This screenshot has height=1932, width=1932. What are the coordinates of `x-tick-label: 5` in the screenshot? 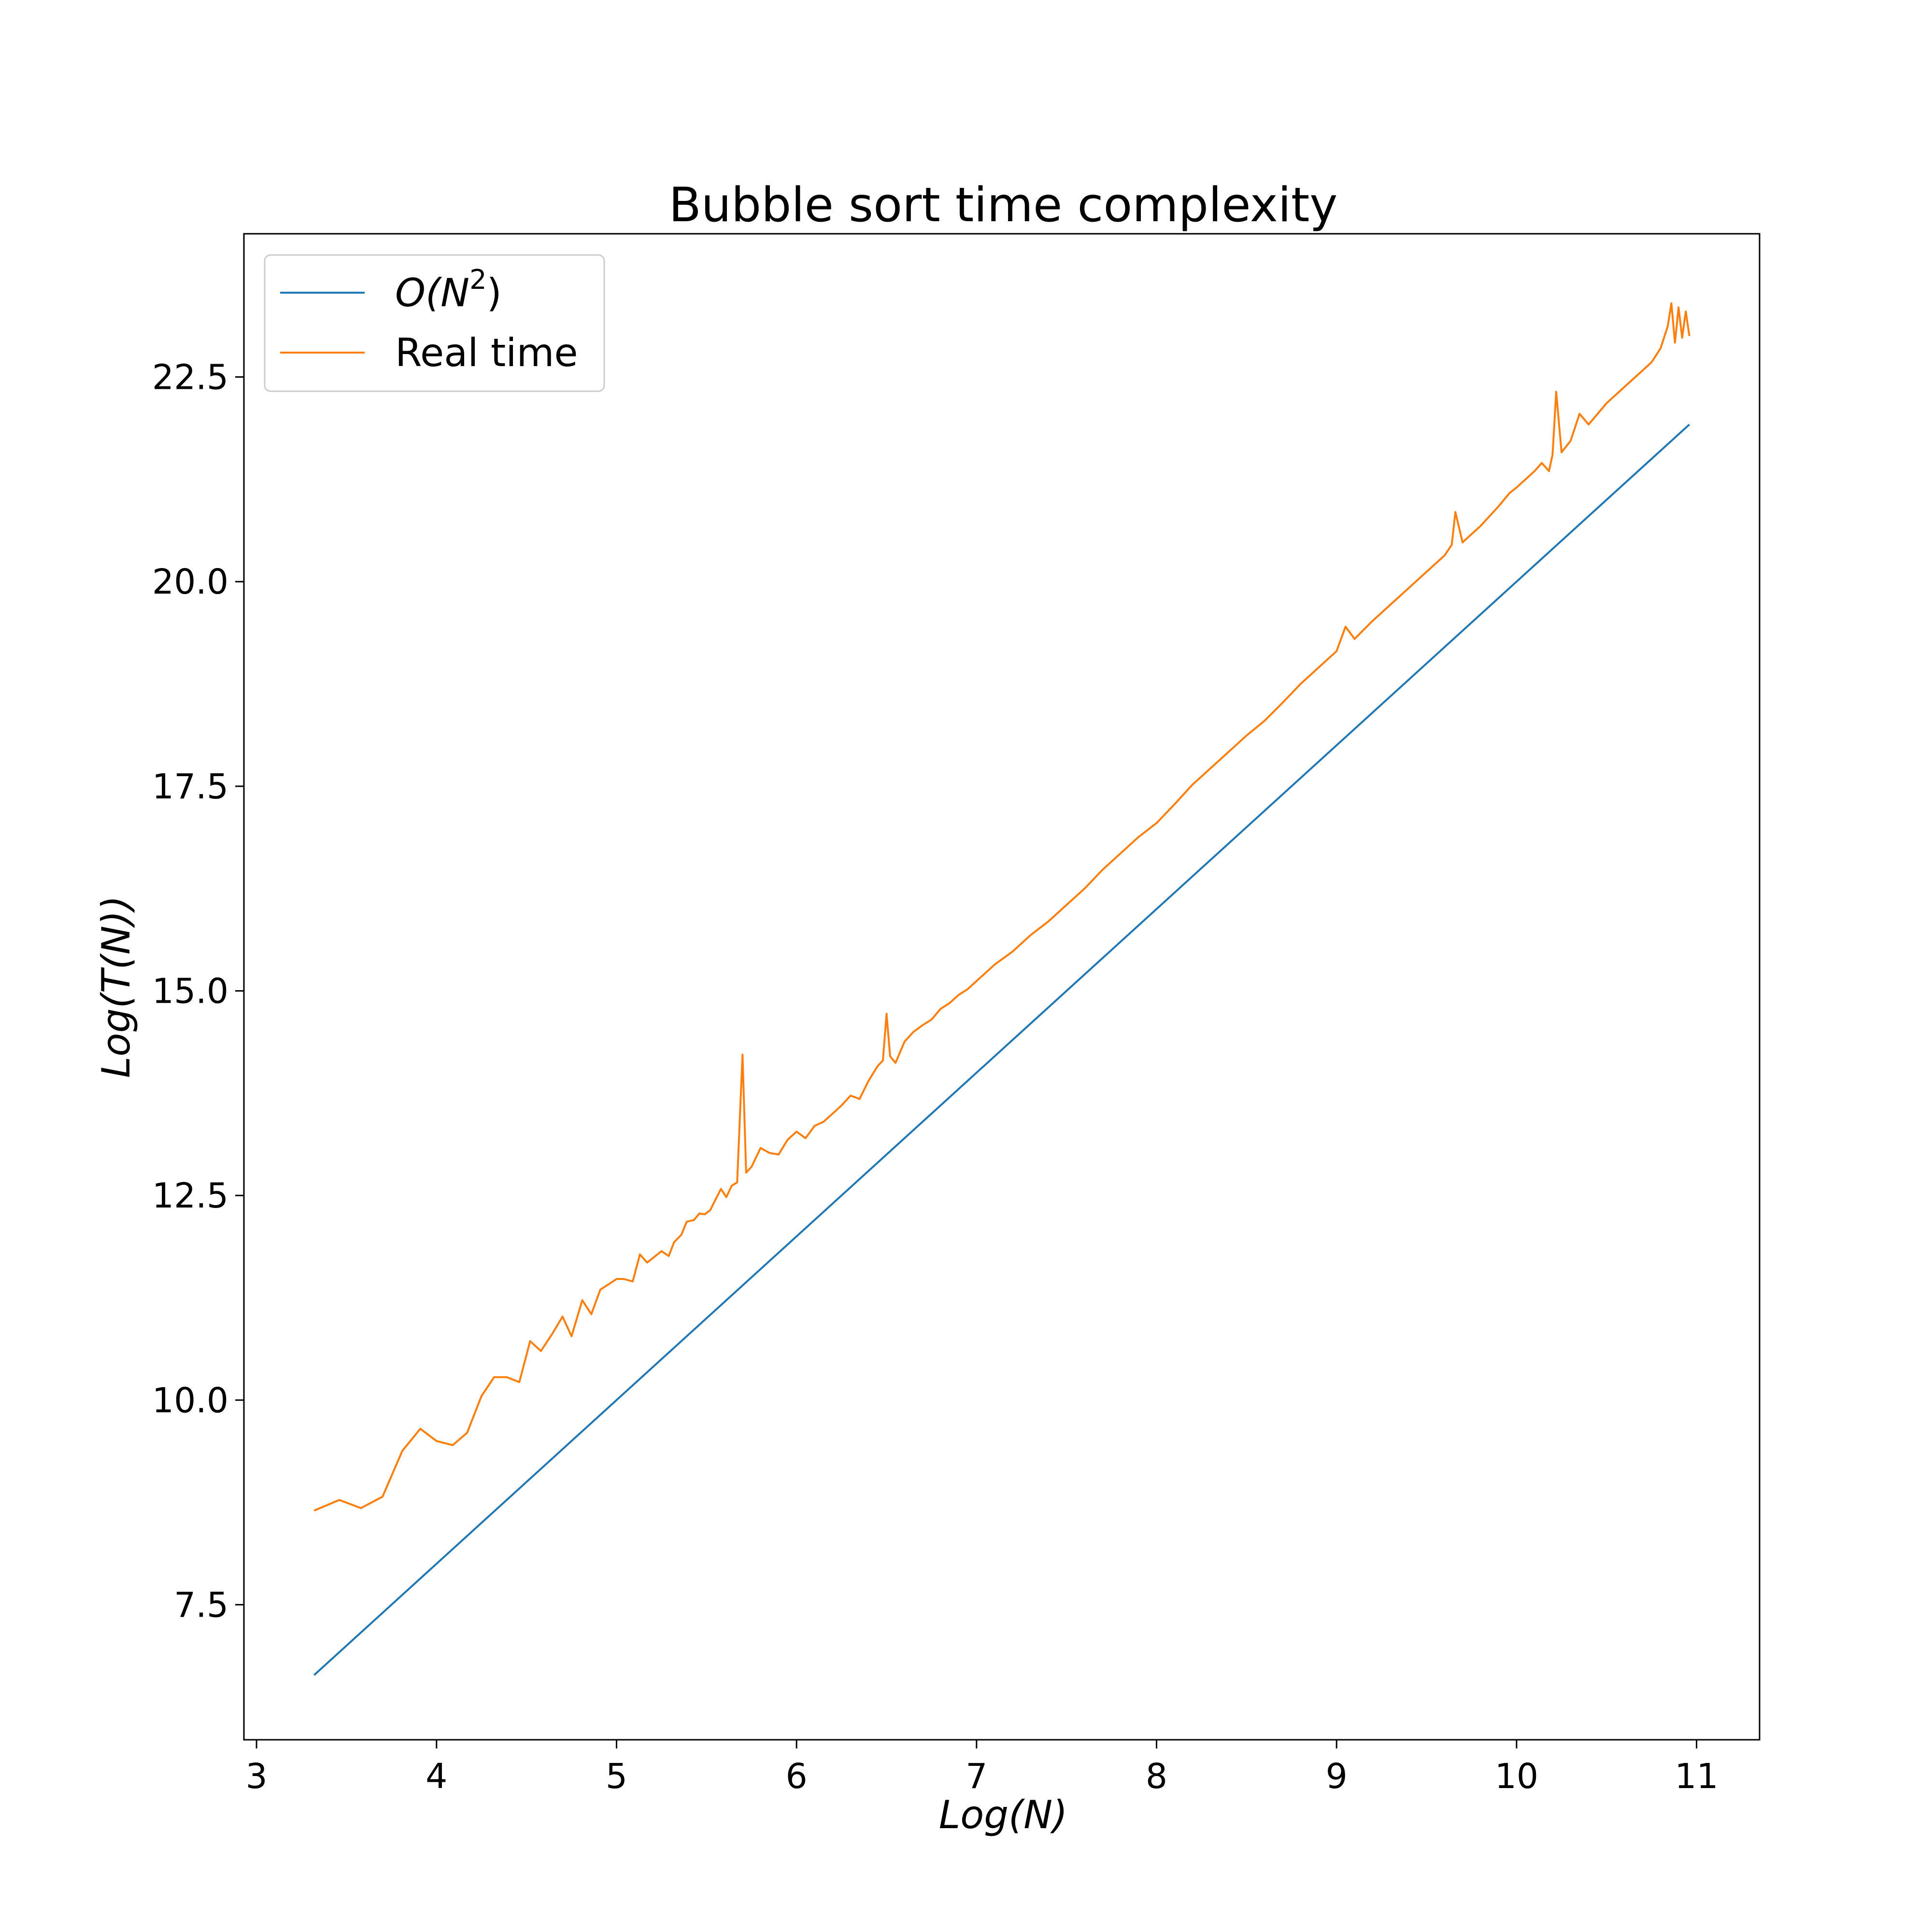 It's located at (616, 1776).